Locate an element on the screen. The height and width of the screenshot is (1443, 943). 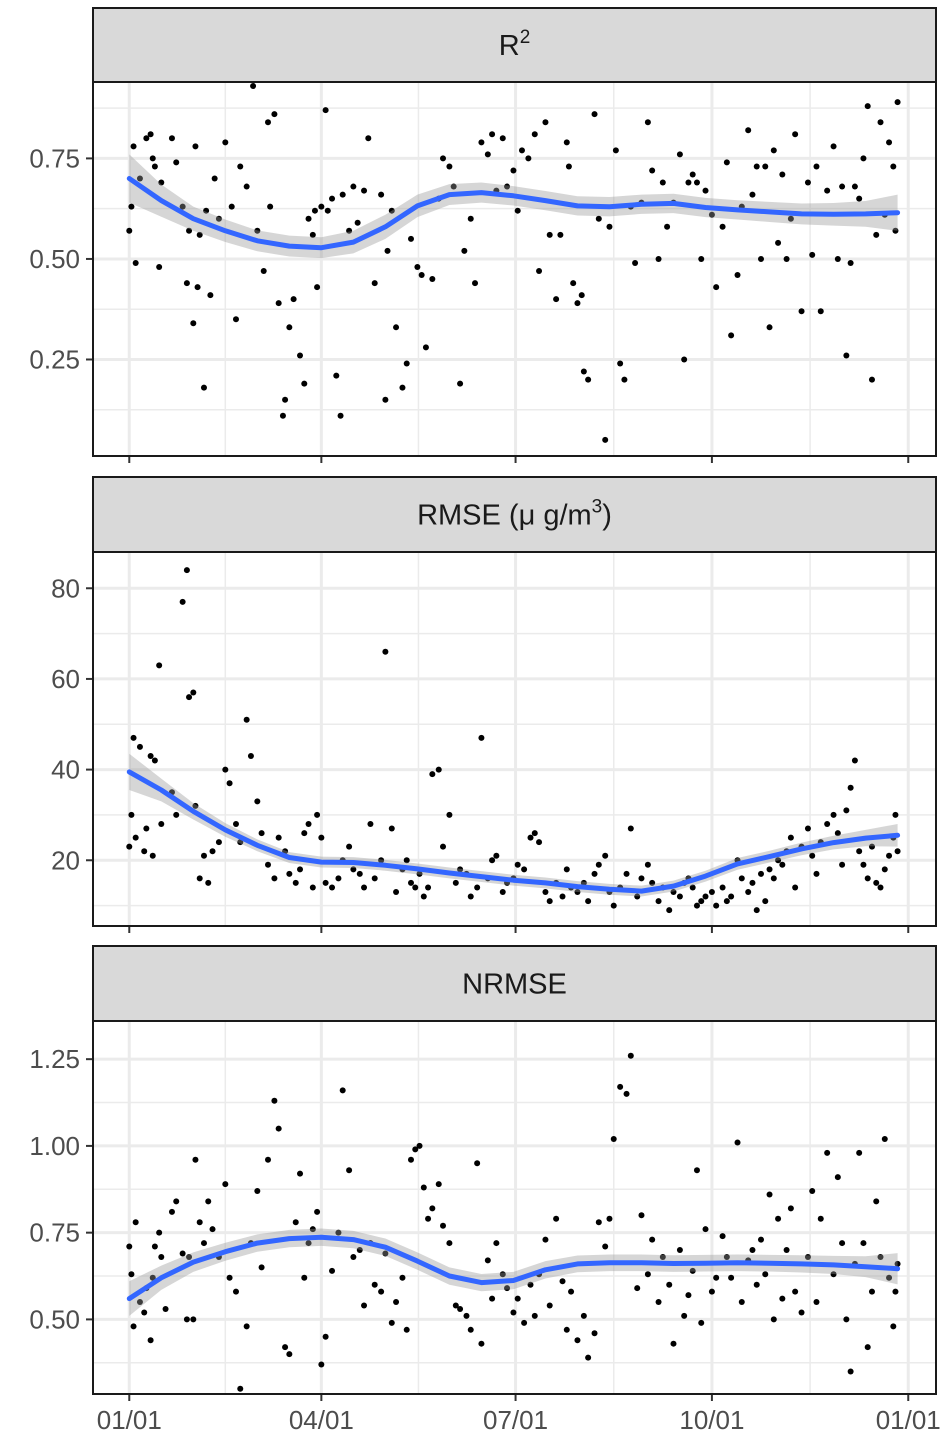
x-axis-tick-label: 01/01 is located at coordinates (908, 1420).